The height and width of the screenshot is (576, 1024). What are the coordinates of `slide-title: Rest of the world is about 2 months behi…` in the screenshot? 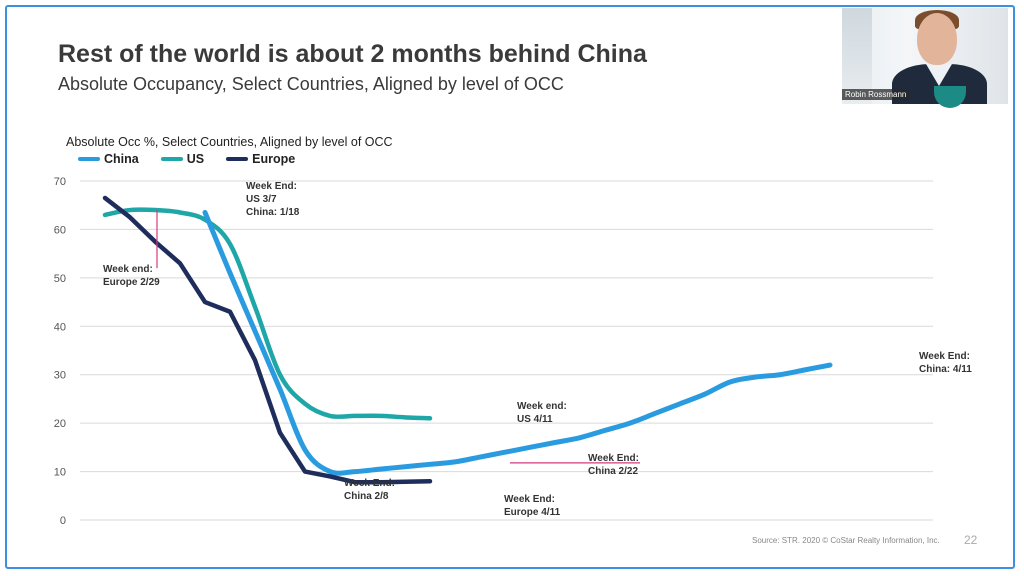 It's located at (352, 54).